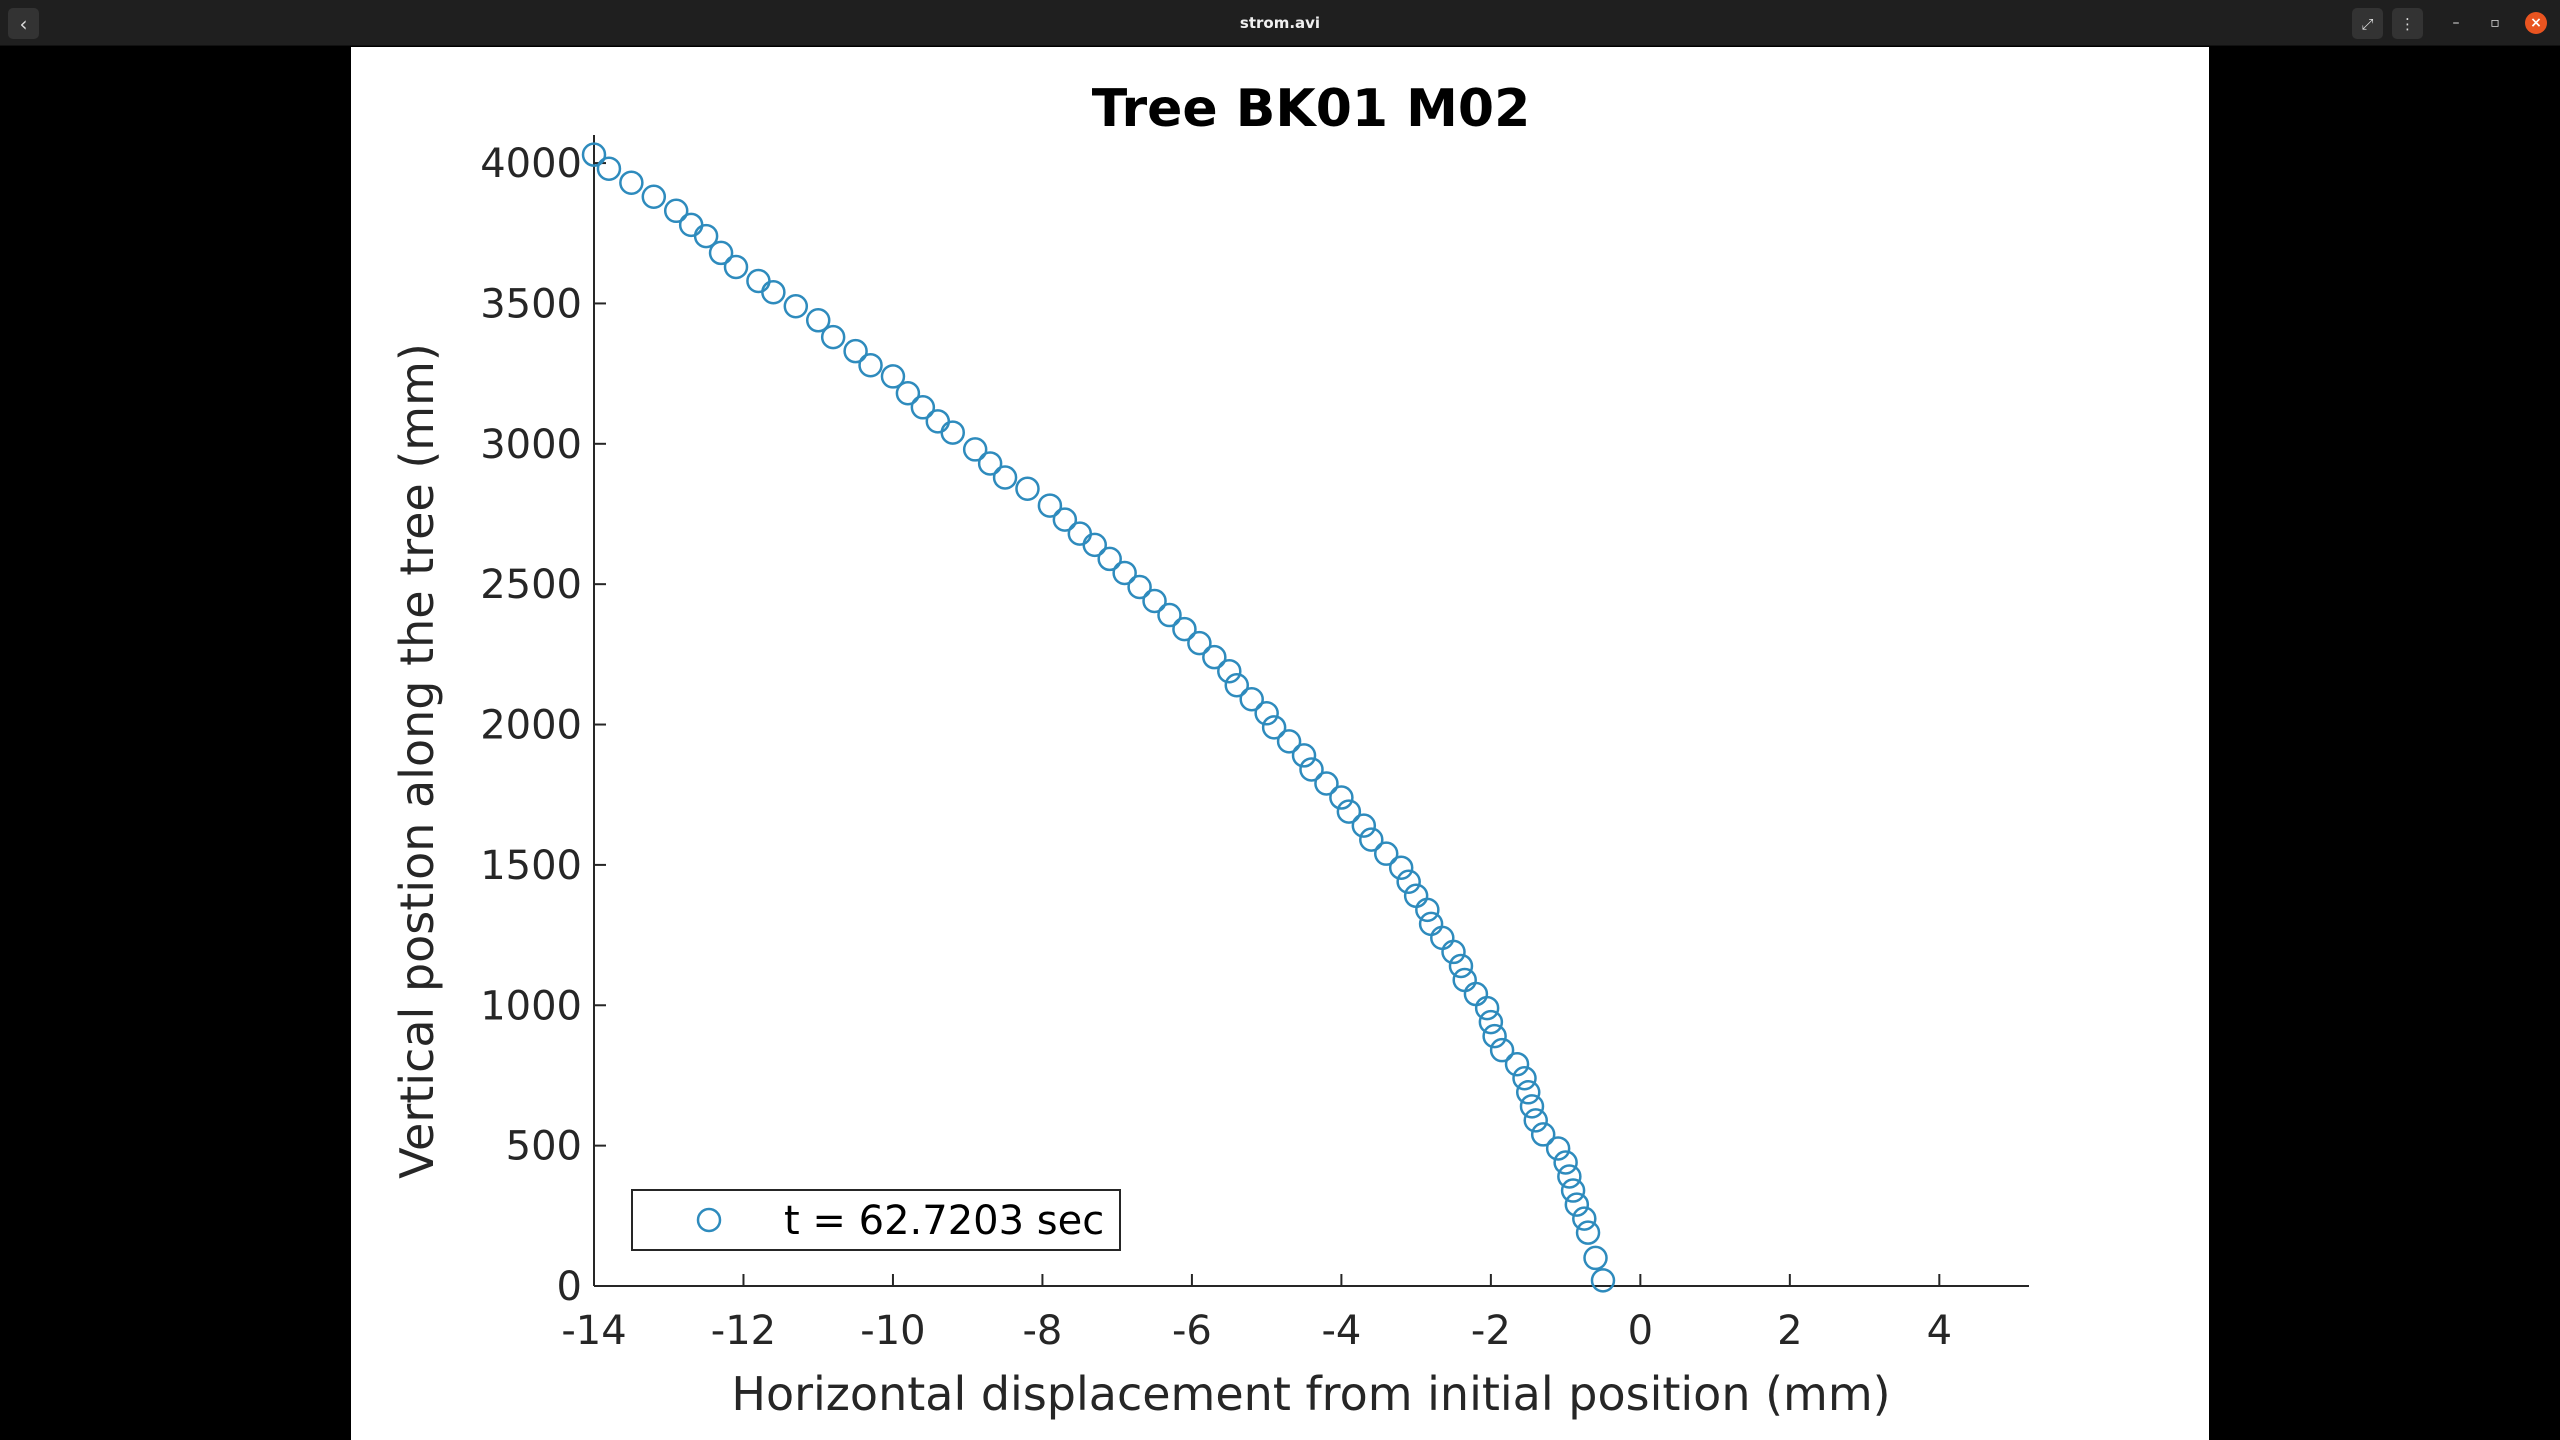  I want to click on legend: t = 62.7203 sec, so click(876, 1220).